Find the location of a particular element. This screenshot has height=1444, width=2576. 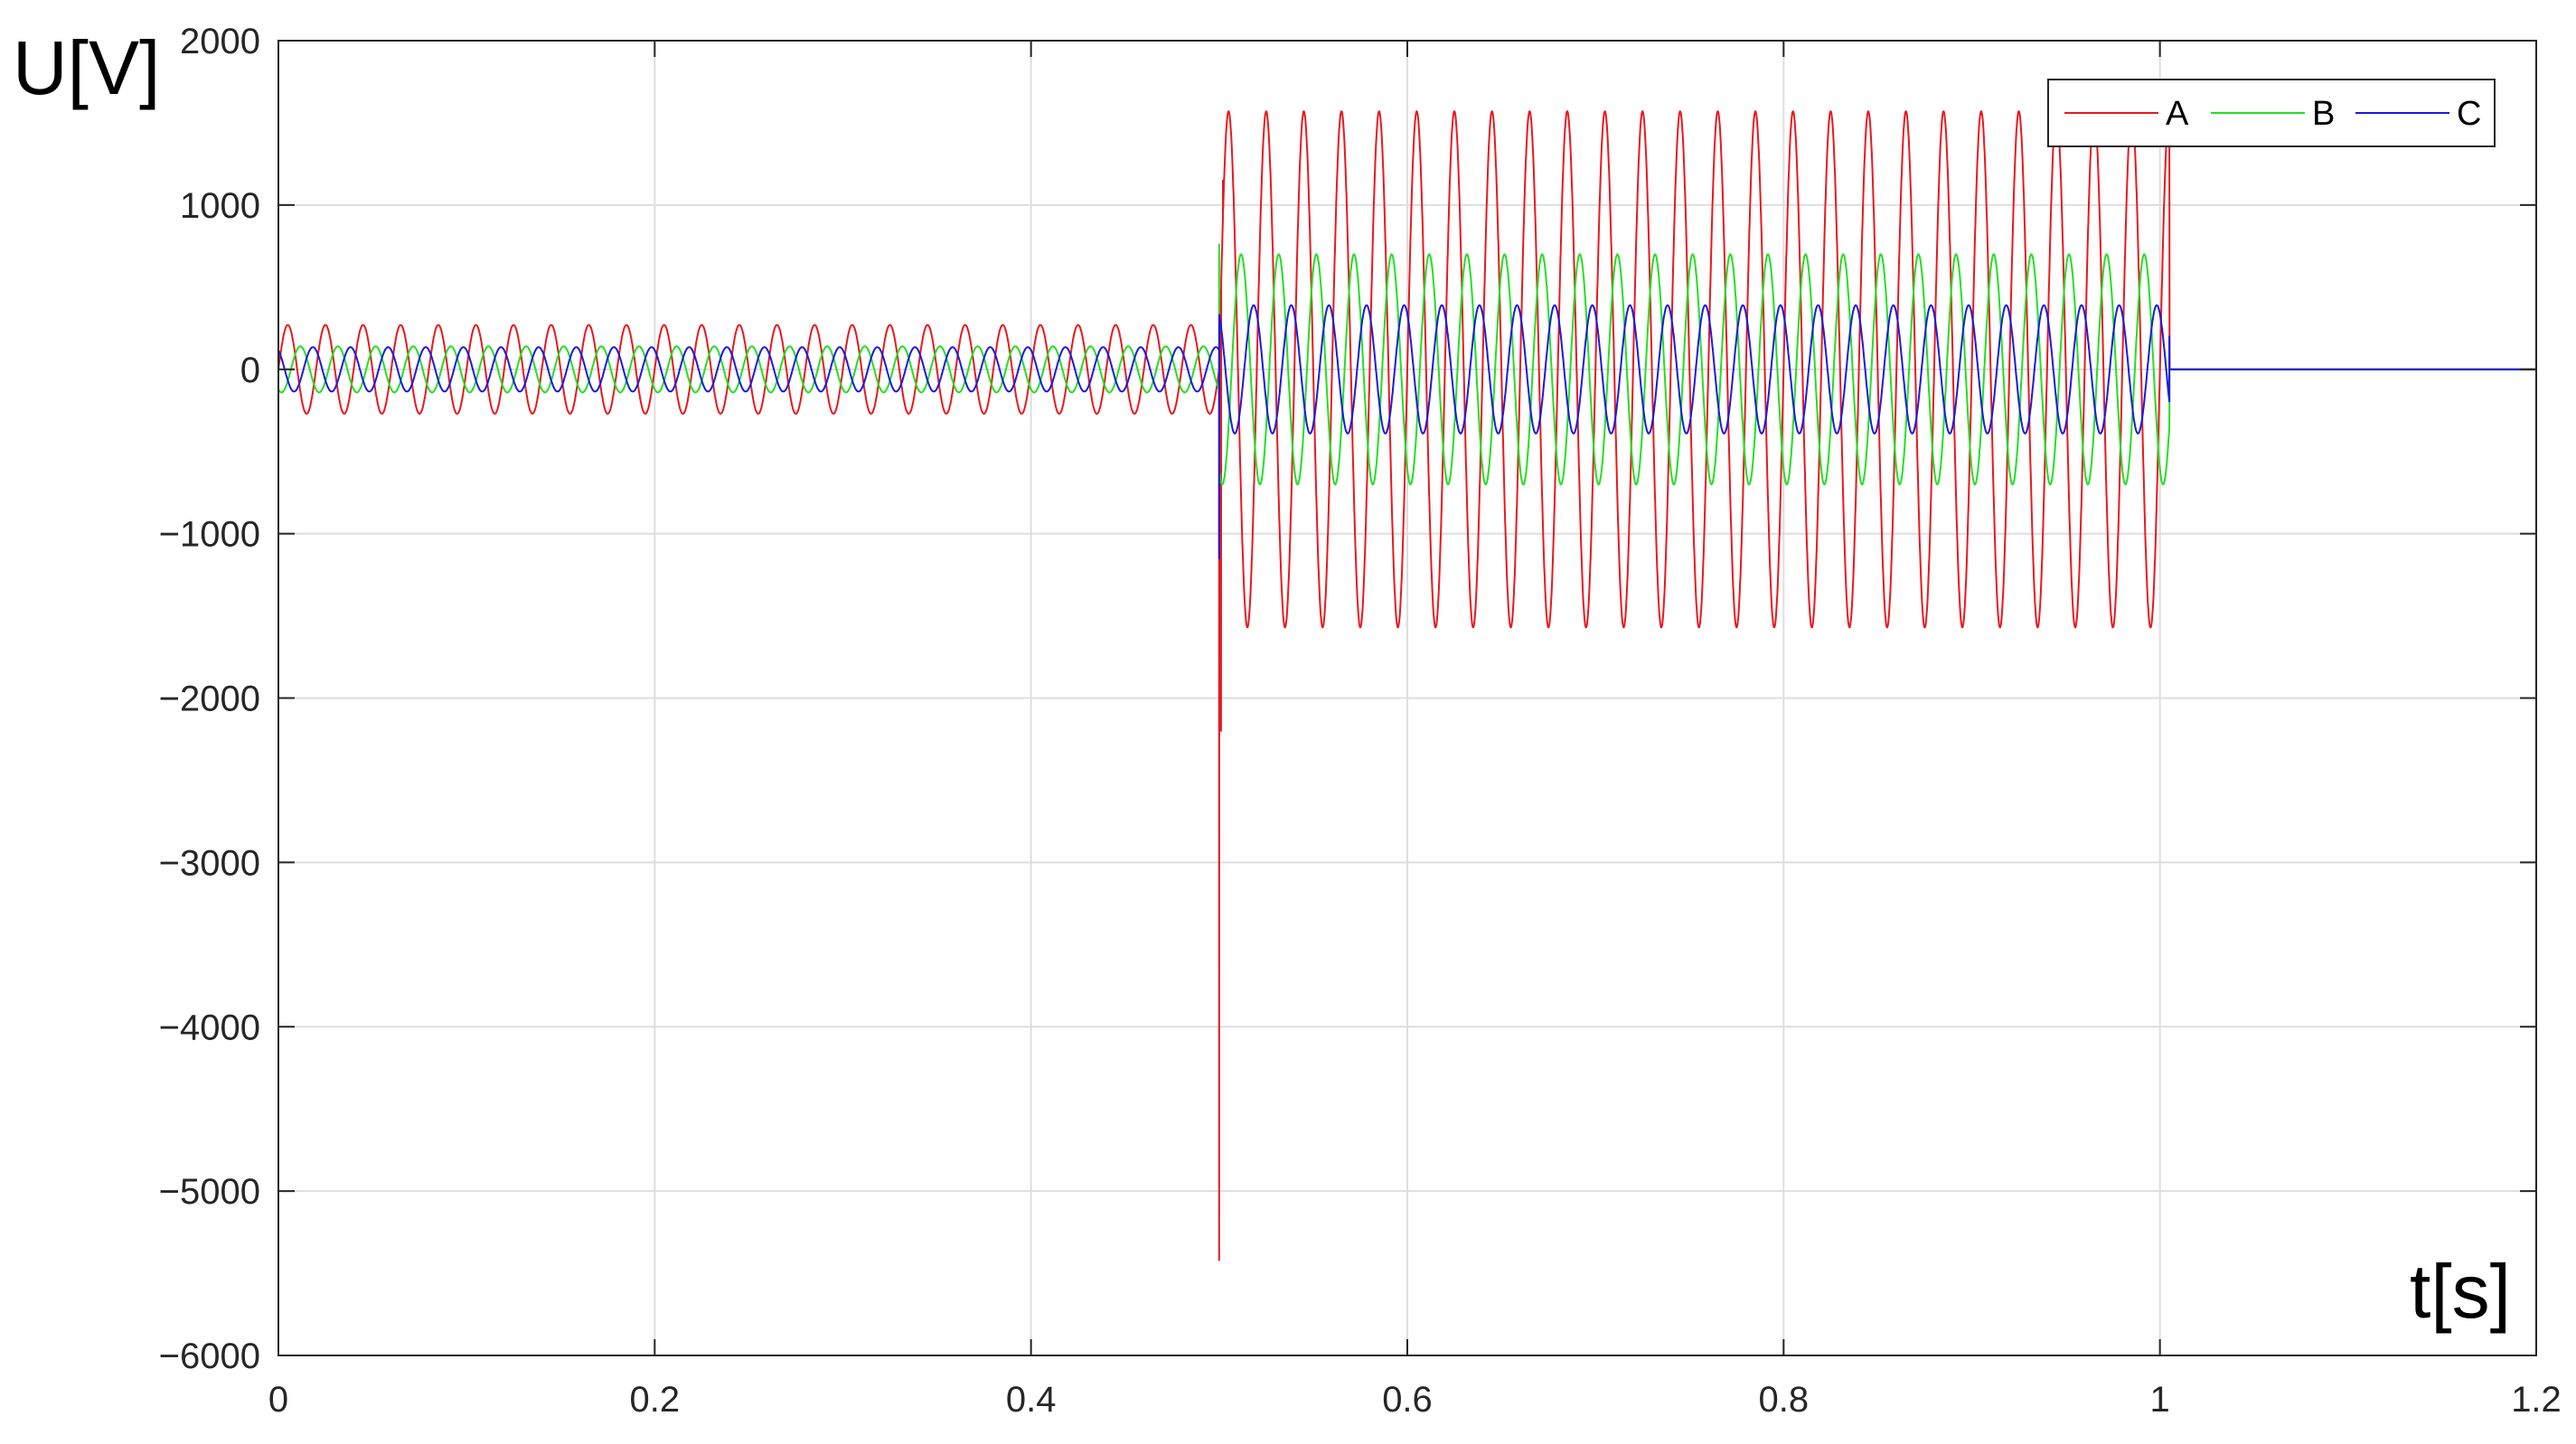

x-tick-label: 0.8 is located at coordinates (1785, 1400).